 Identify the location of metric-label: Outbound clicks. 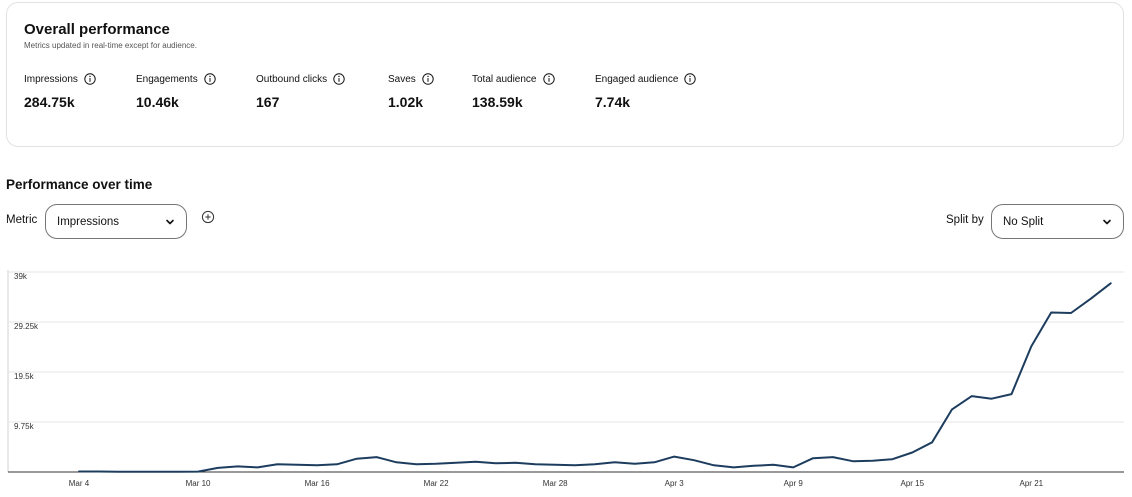
(292, 79).